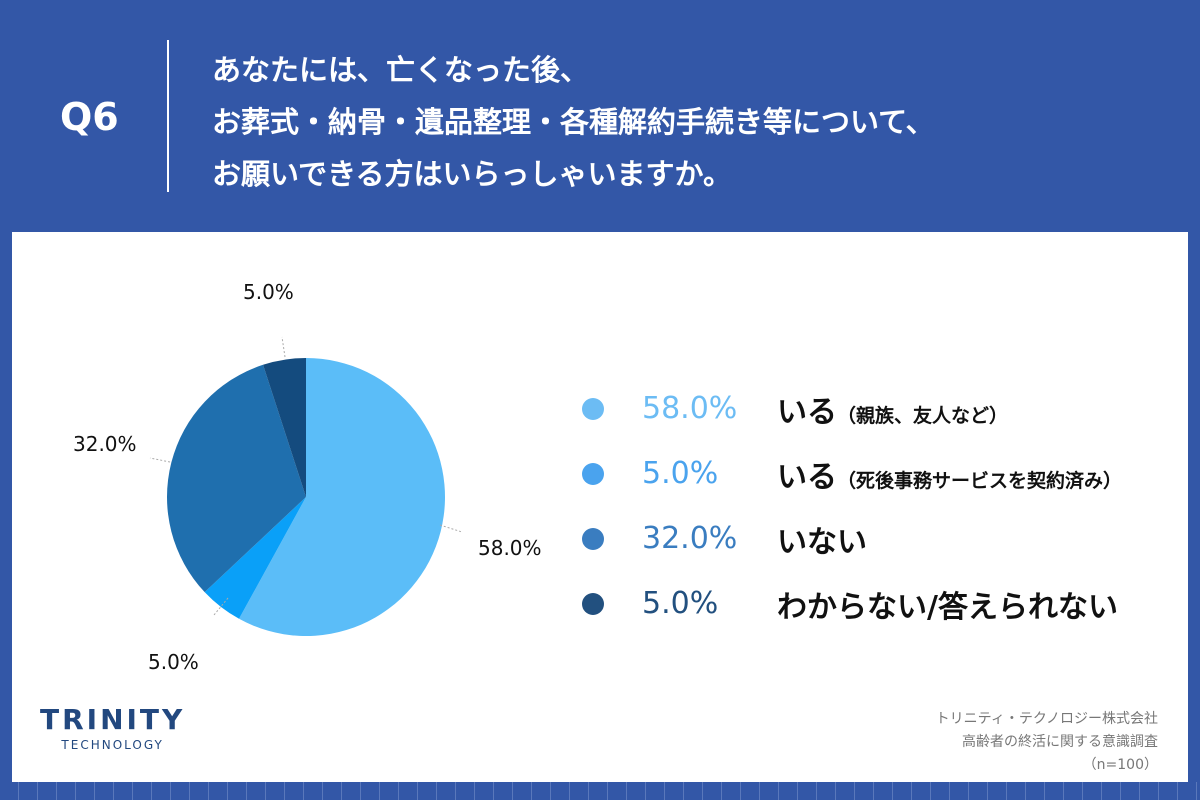  I want to click on legend-label: いない, so click(822, 542).